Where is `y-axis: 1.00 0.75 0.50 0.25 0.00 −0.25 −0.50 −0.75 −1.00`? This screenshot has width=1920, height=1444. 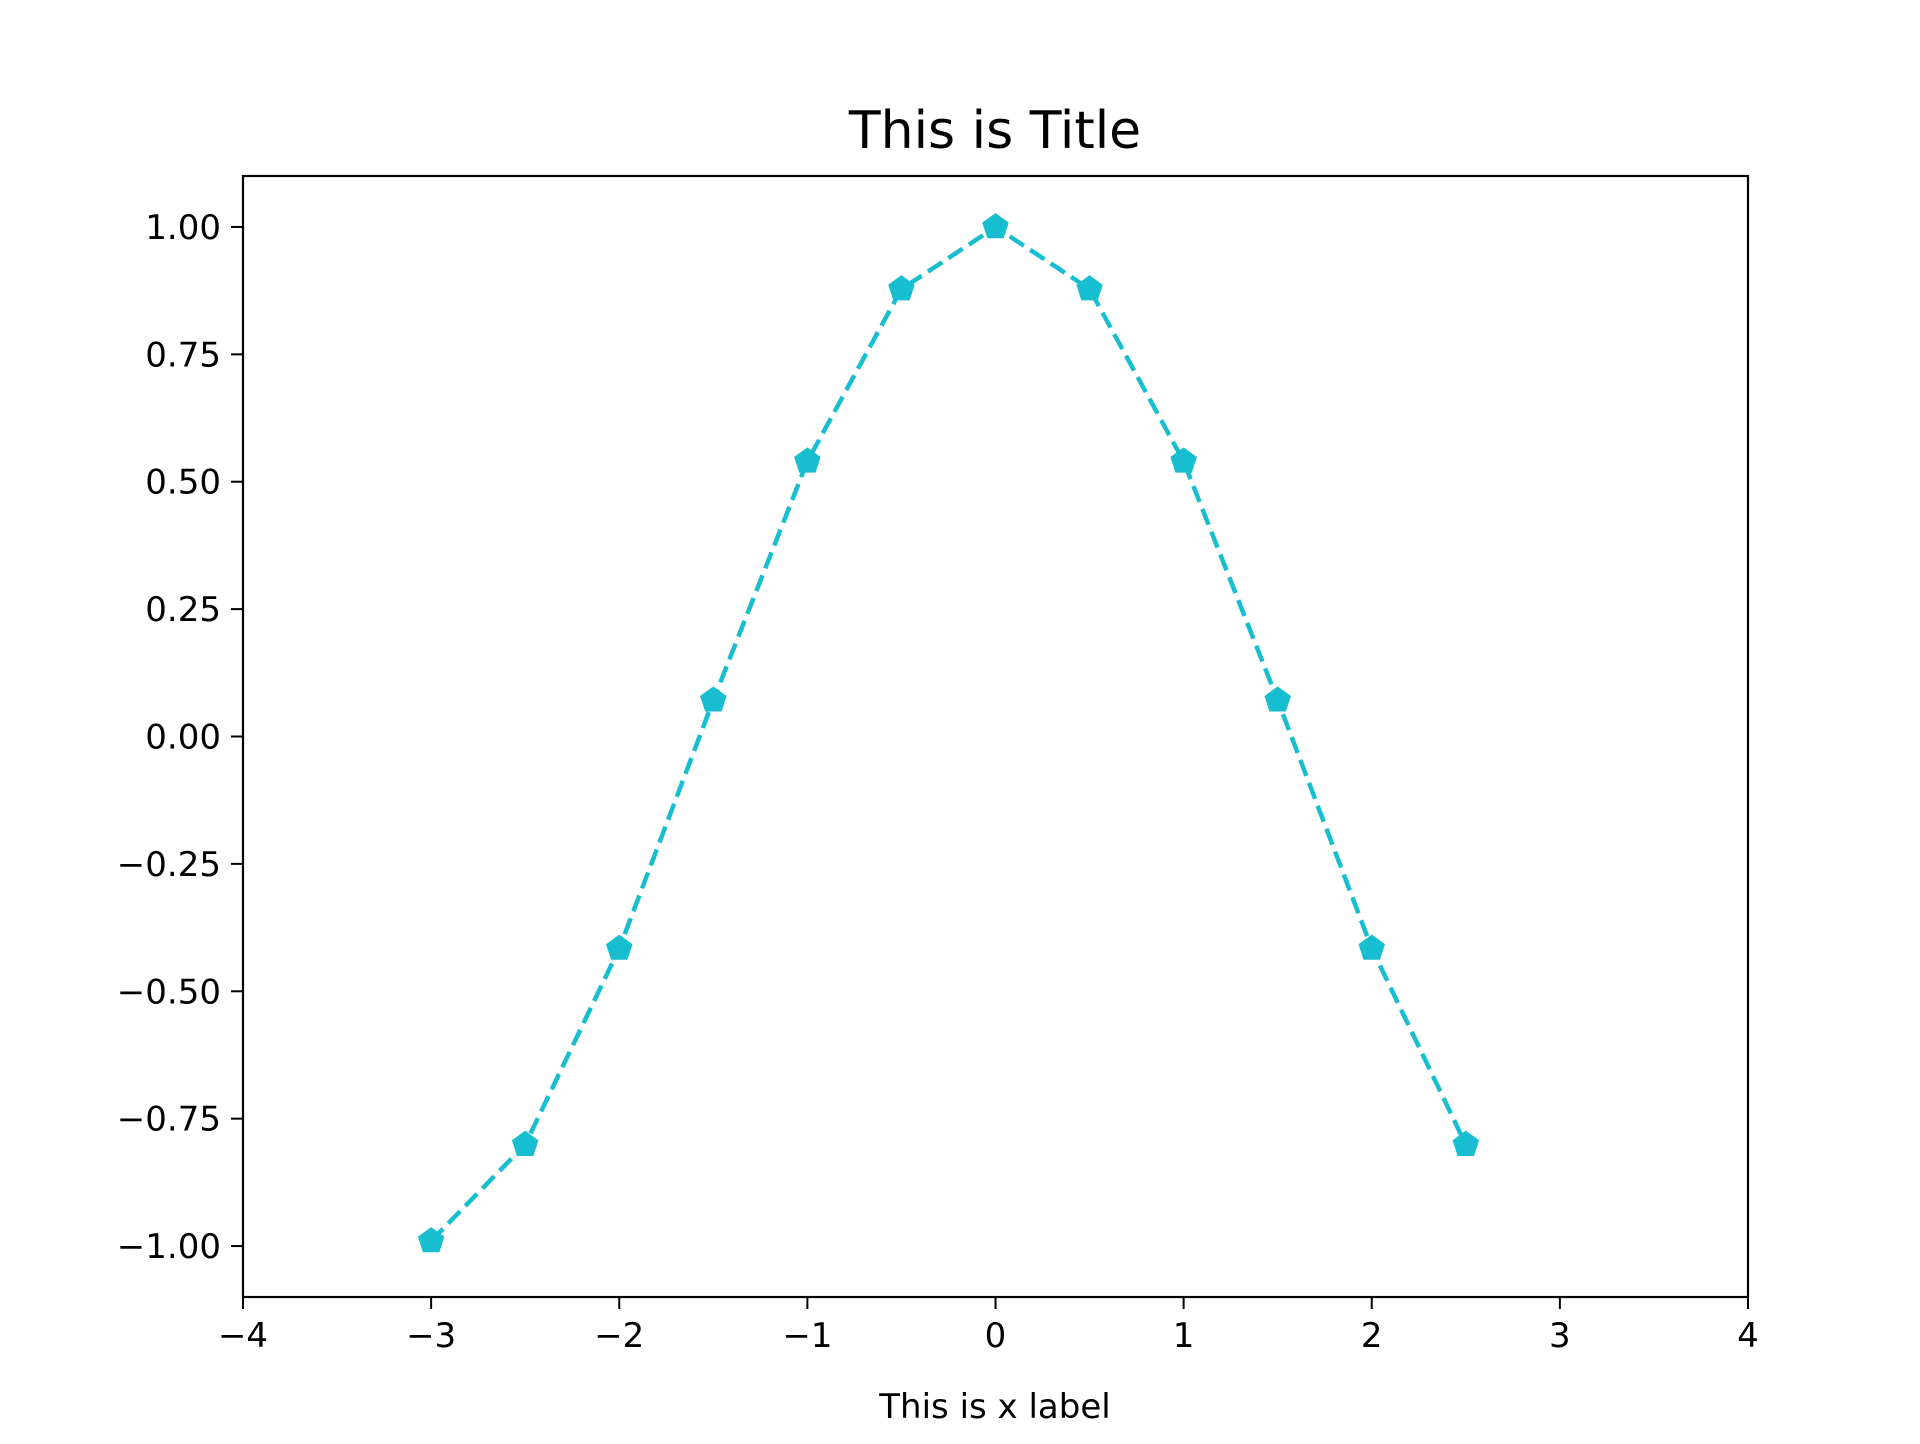
y-axis: 1.00 0.75 0.50 0.25 0.00 −0.25 −0.50 −0.75 −1.00 is located at coordinates (180, 737).